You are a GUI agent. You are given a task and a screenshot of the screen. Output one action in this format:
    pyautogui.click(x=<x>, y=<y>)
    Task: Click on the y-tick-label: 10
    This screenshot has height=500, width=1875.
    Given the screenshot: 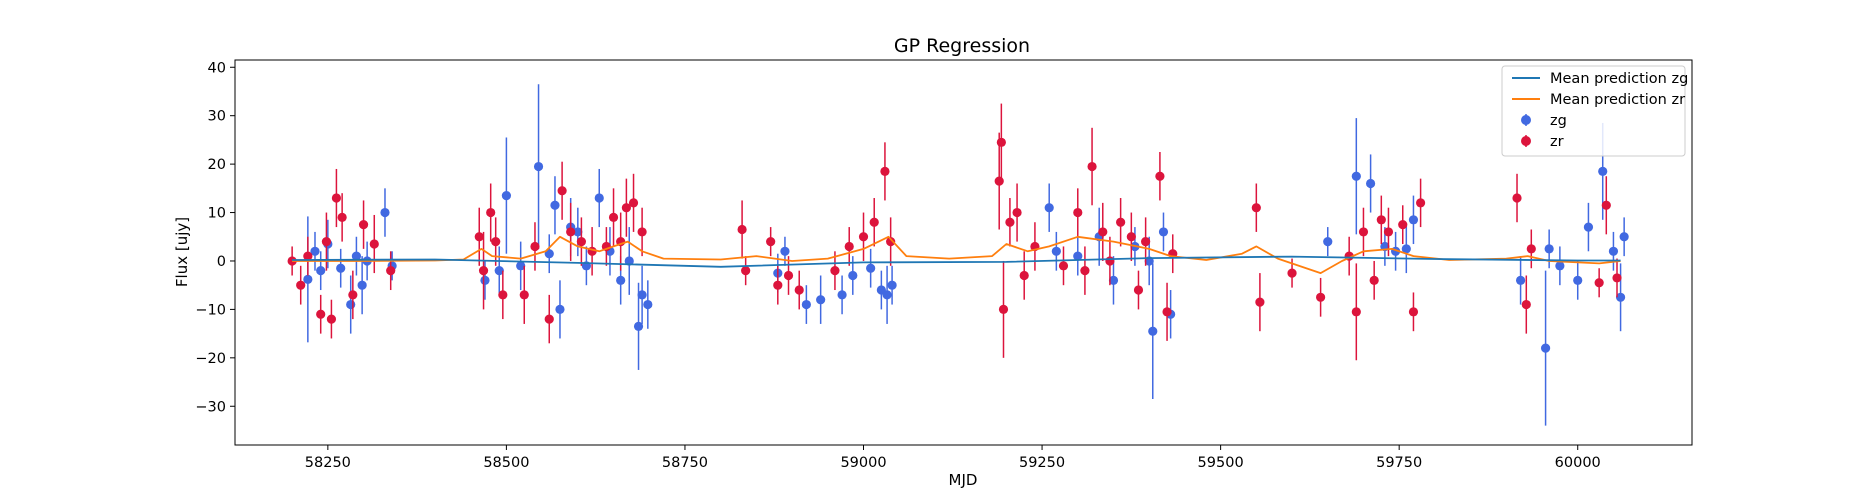 What is the action you would take?
    pyautogui.click(x=217, y=214)
    